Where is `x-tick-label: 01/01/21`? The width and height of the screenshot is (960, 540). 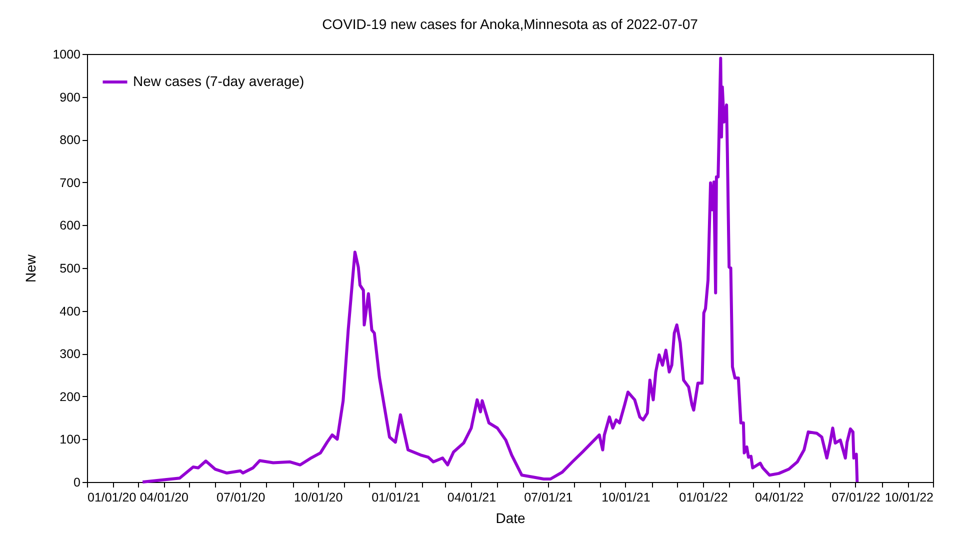 x-tick-label: 01/01/21 is located at coordinates (396, 497).